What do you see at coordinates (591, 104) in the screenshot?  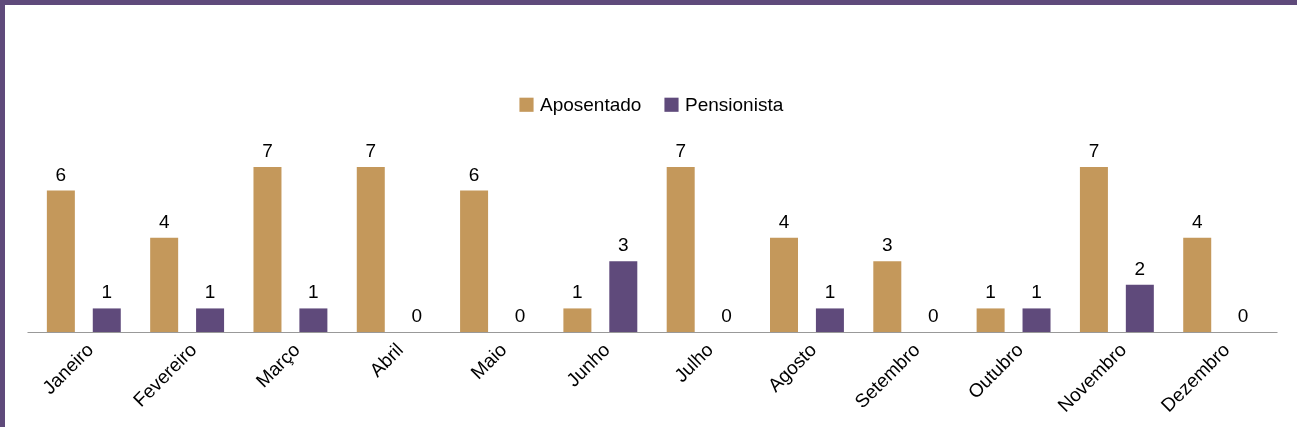 I see `legend-label: Aposentado` at bounding box center [591, 104].